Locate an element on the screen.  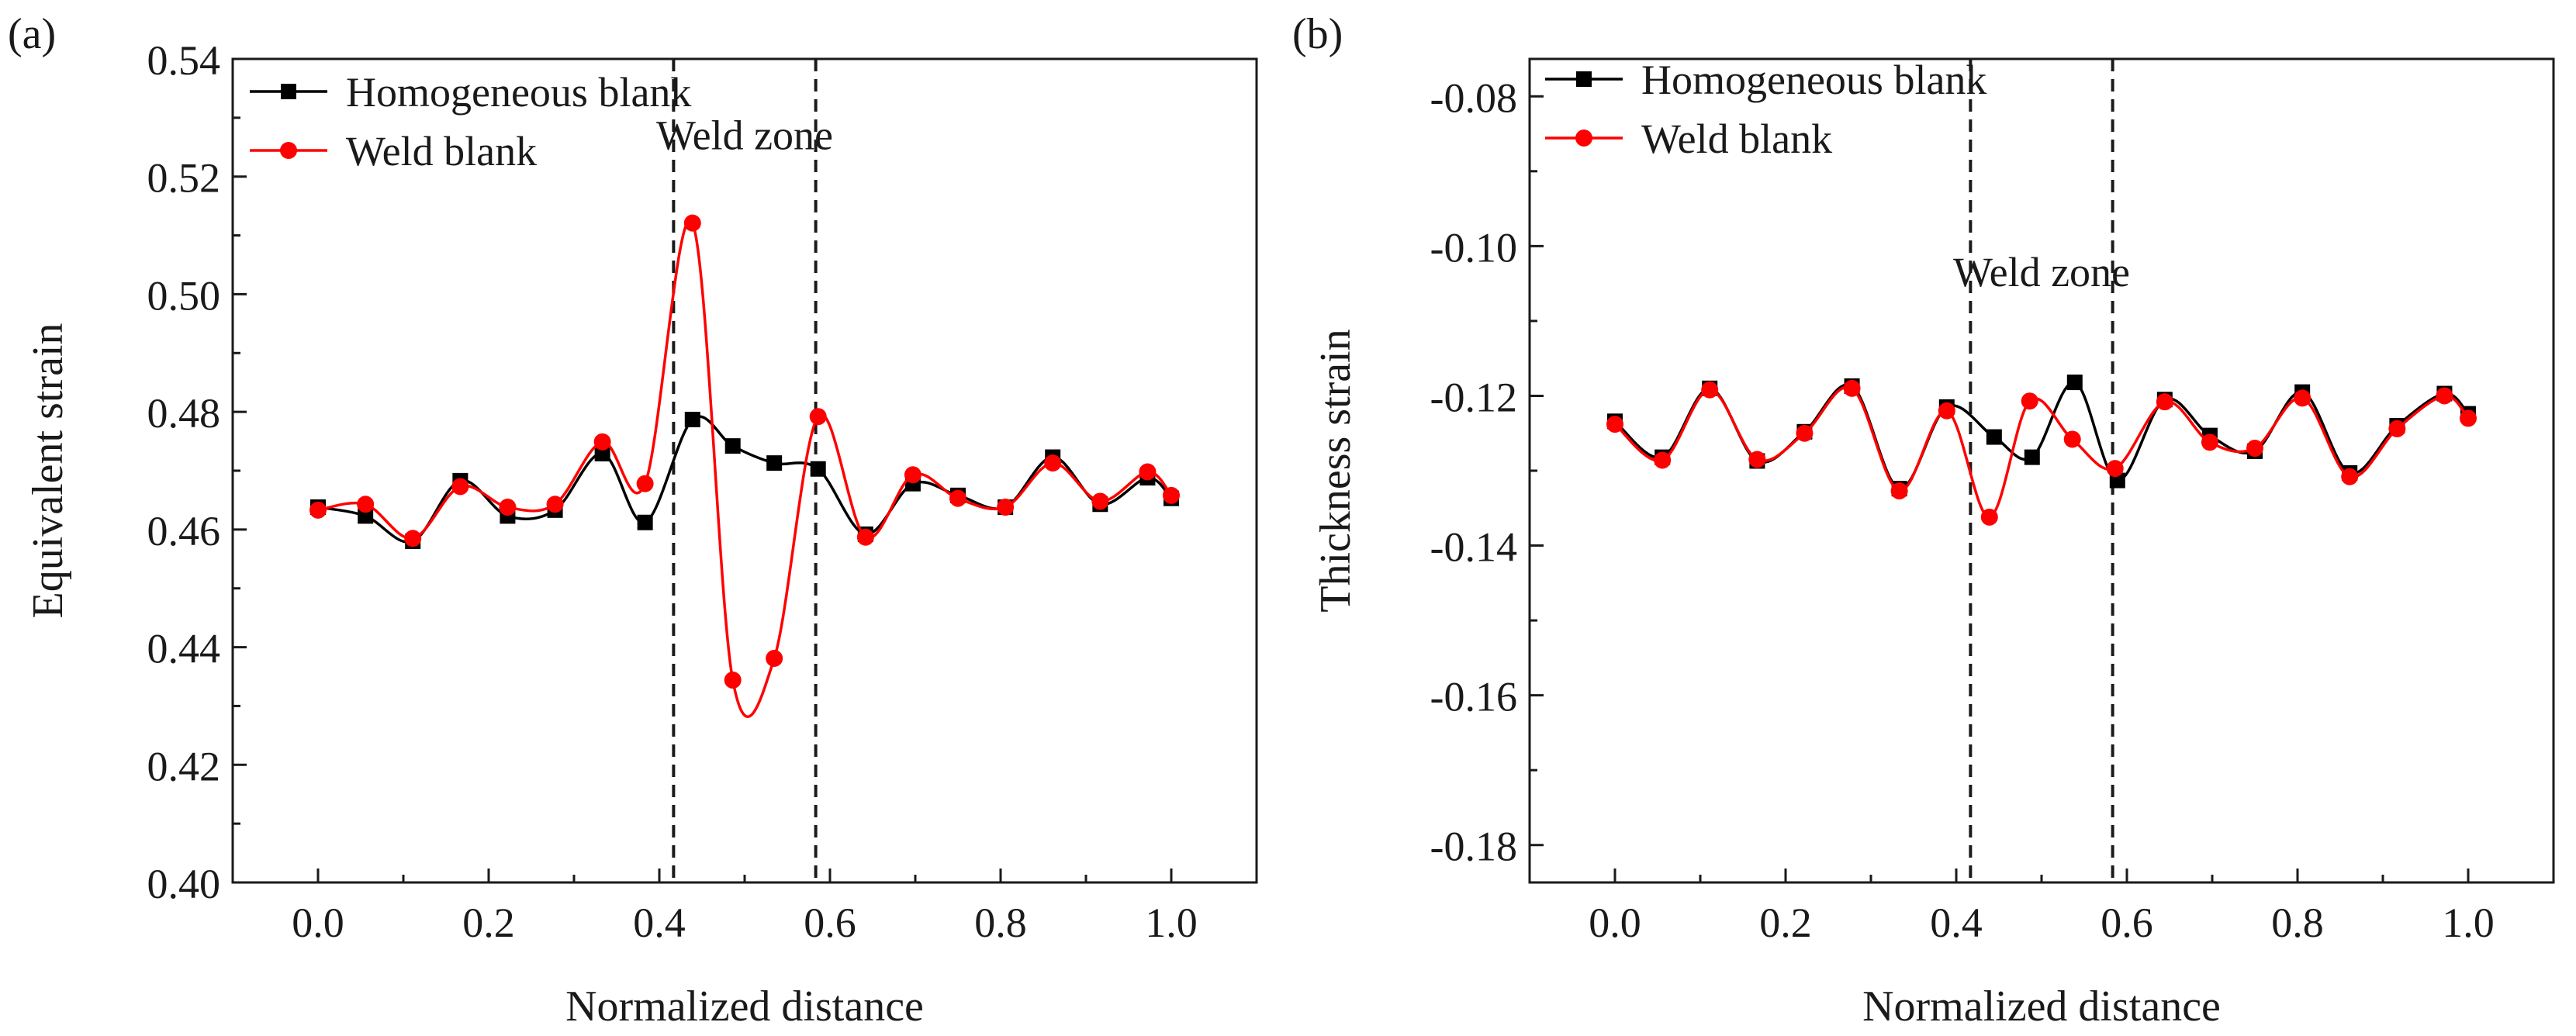
y-tick-label: 0.52 is located at coordinates (184, 178).